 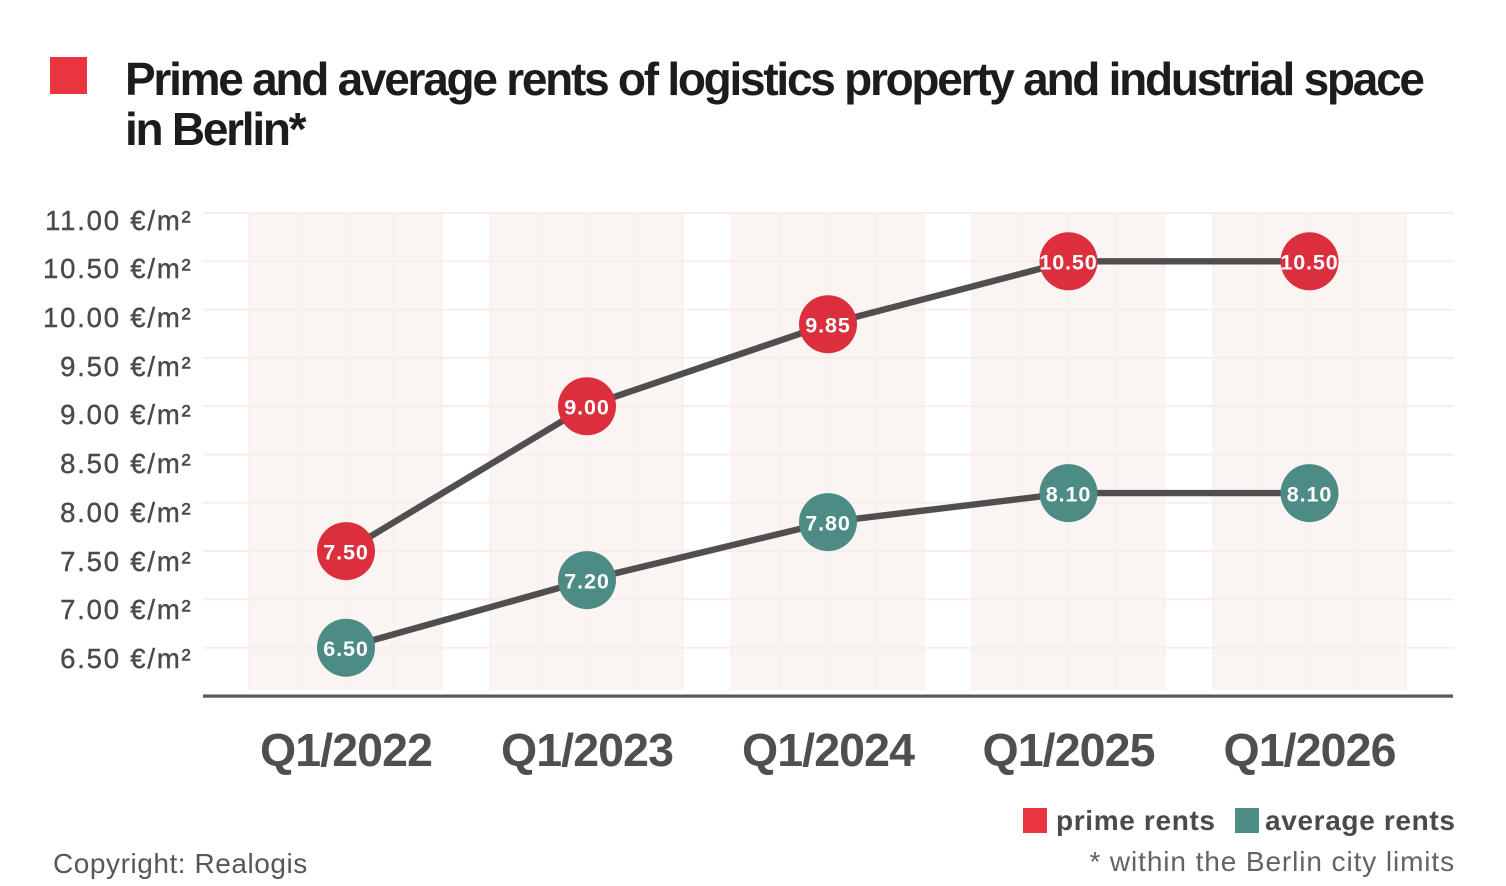 I want to click on svg-text: 6.50, so click(x=345, y=649).